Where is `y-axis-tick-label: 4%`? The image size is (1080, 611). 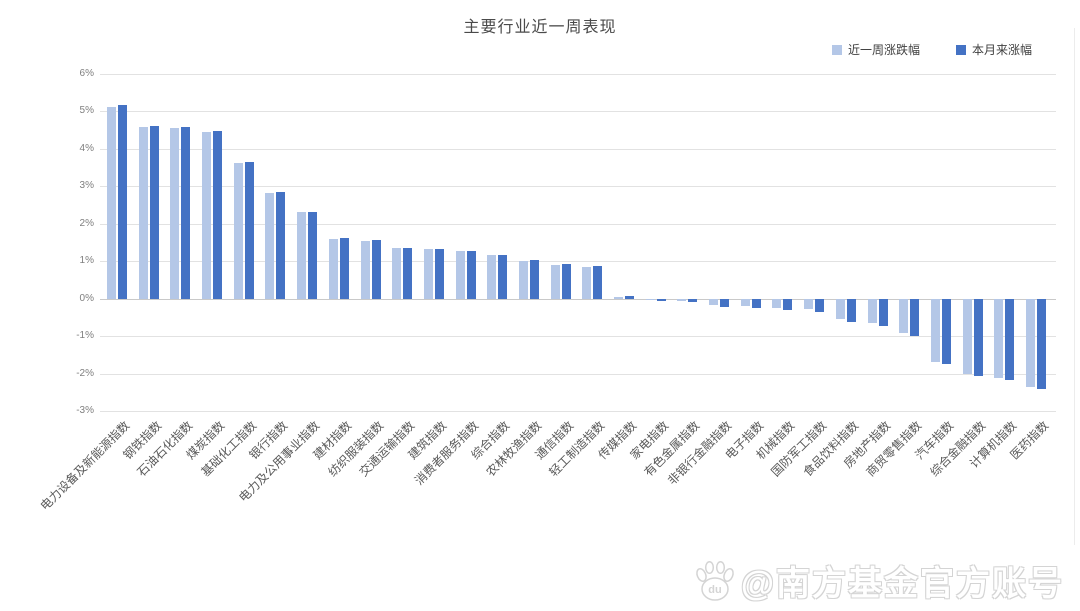
y-axis-tick-label: 4% is located at coordinates (86, 148).